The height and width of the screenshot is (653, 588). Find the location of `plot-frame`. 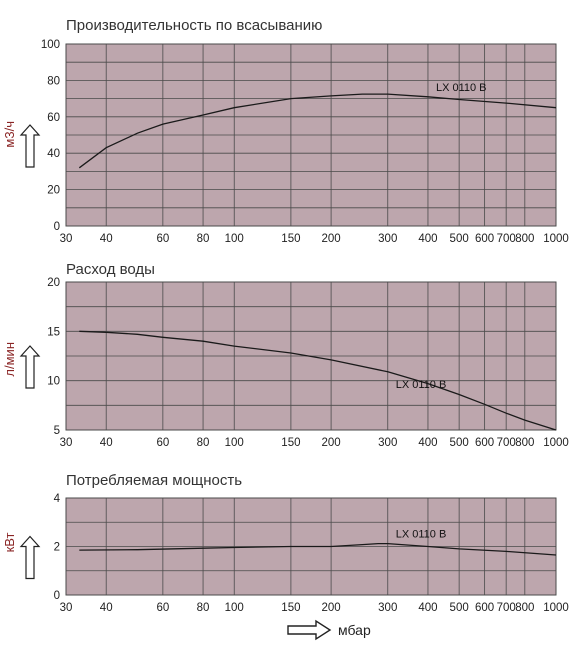

plot-frame is located at coordinates (311, 546).